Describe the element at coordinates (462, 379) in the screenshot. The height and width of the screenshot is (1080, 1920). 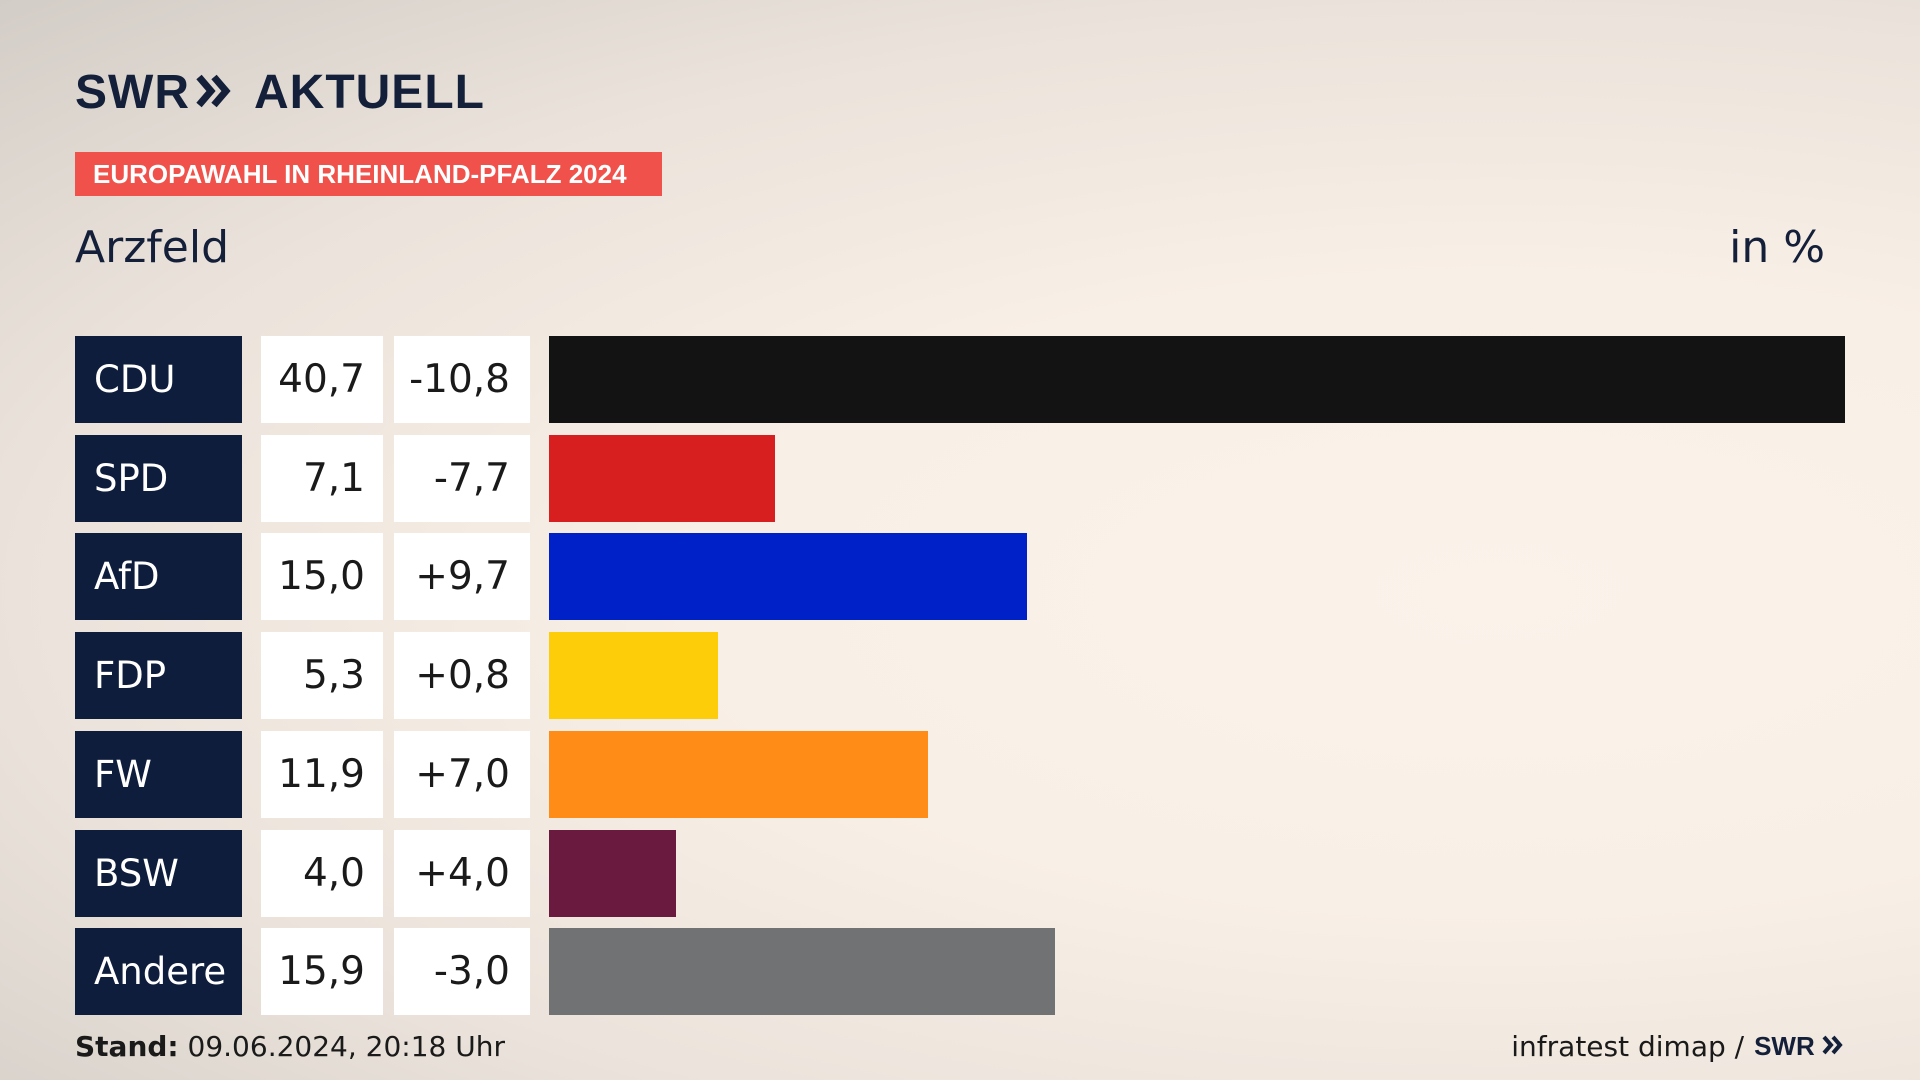
I see `vote-change-value: -10,8` at that location.